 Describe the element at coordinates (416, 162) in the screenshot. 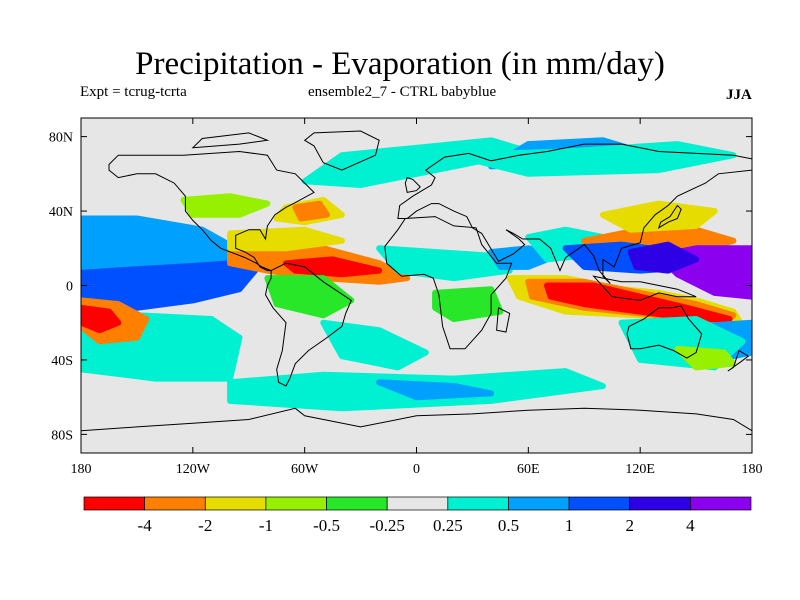

I see `field-north-atlantic-storm-cyan` at that location.